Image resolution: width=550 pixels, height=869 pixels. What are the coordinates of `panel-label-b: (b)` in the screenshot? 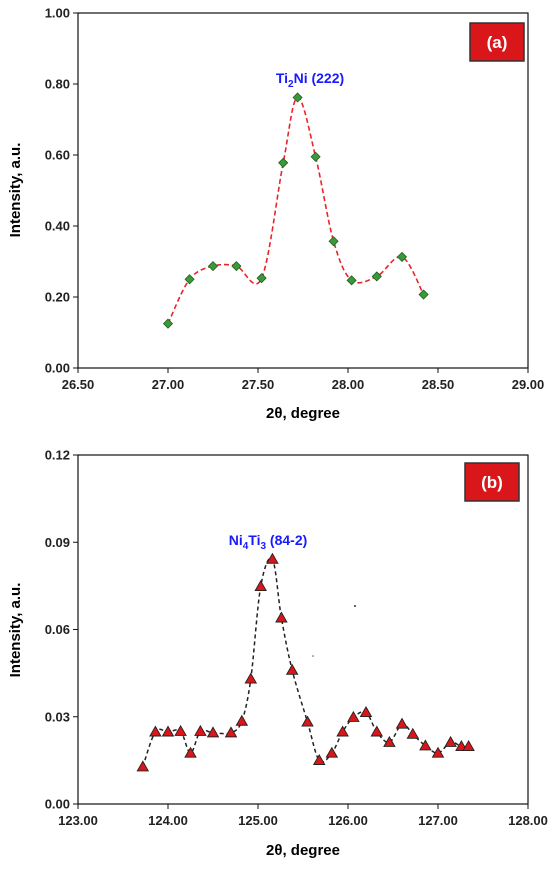 It's located at (492, 482).